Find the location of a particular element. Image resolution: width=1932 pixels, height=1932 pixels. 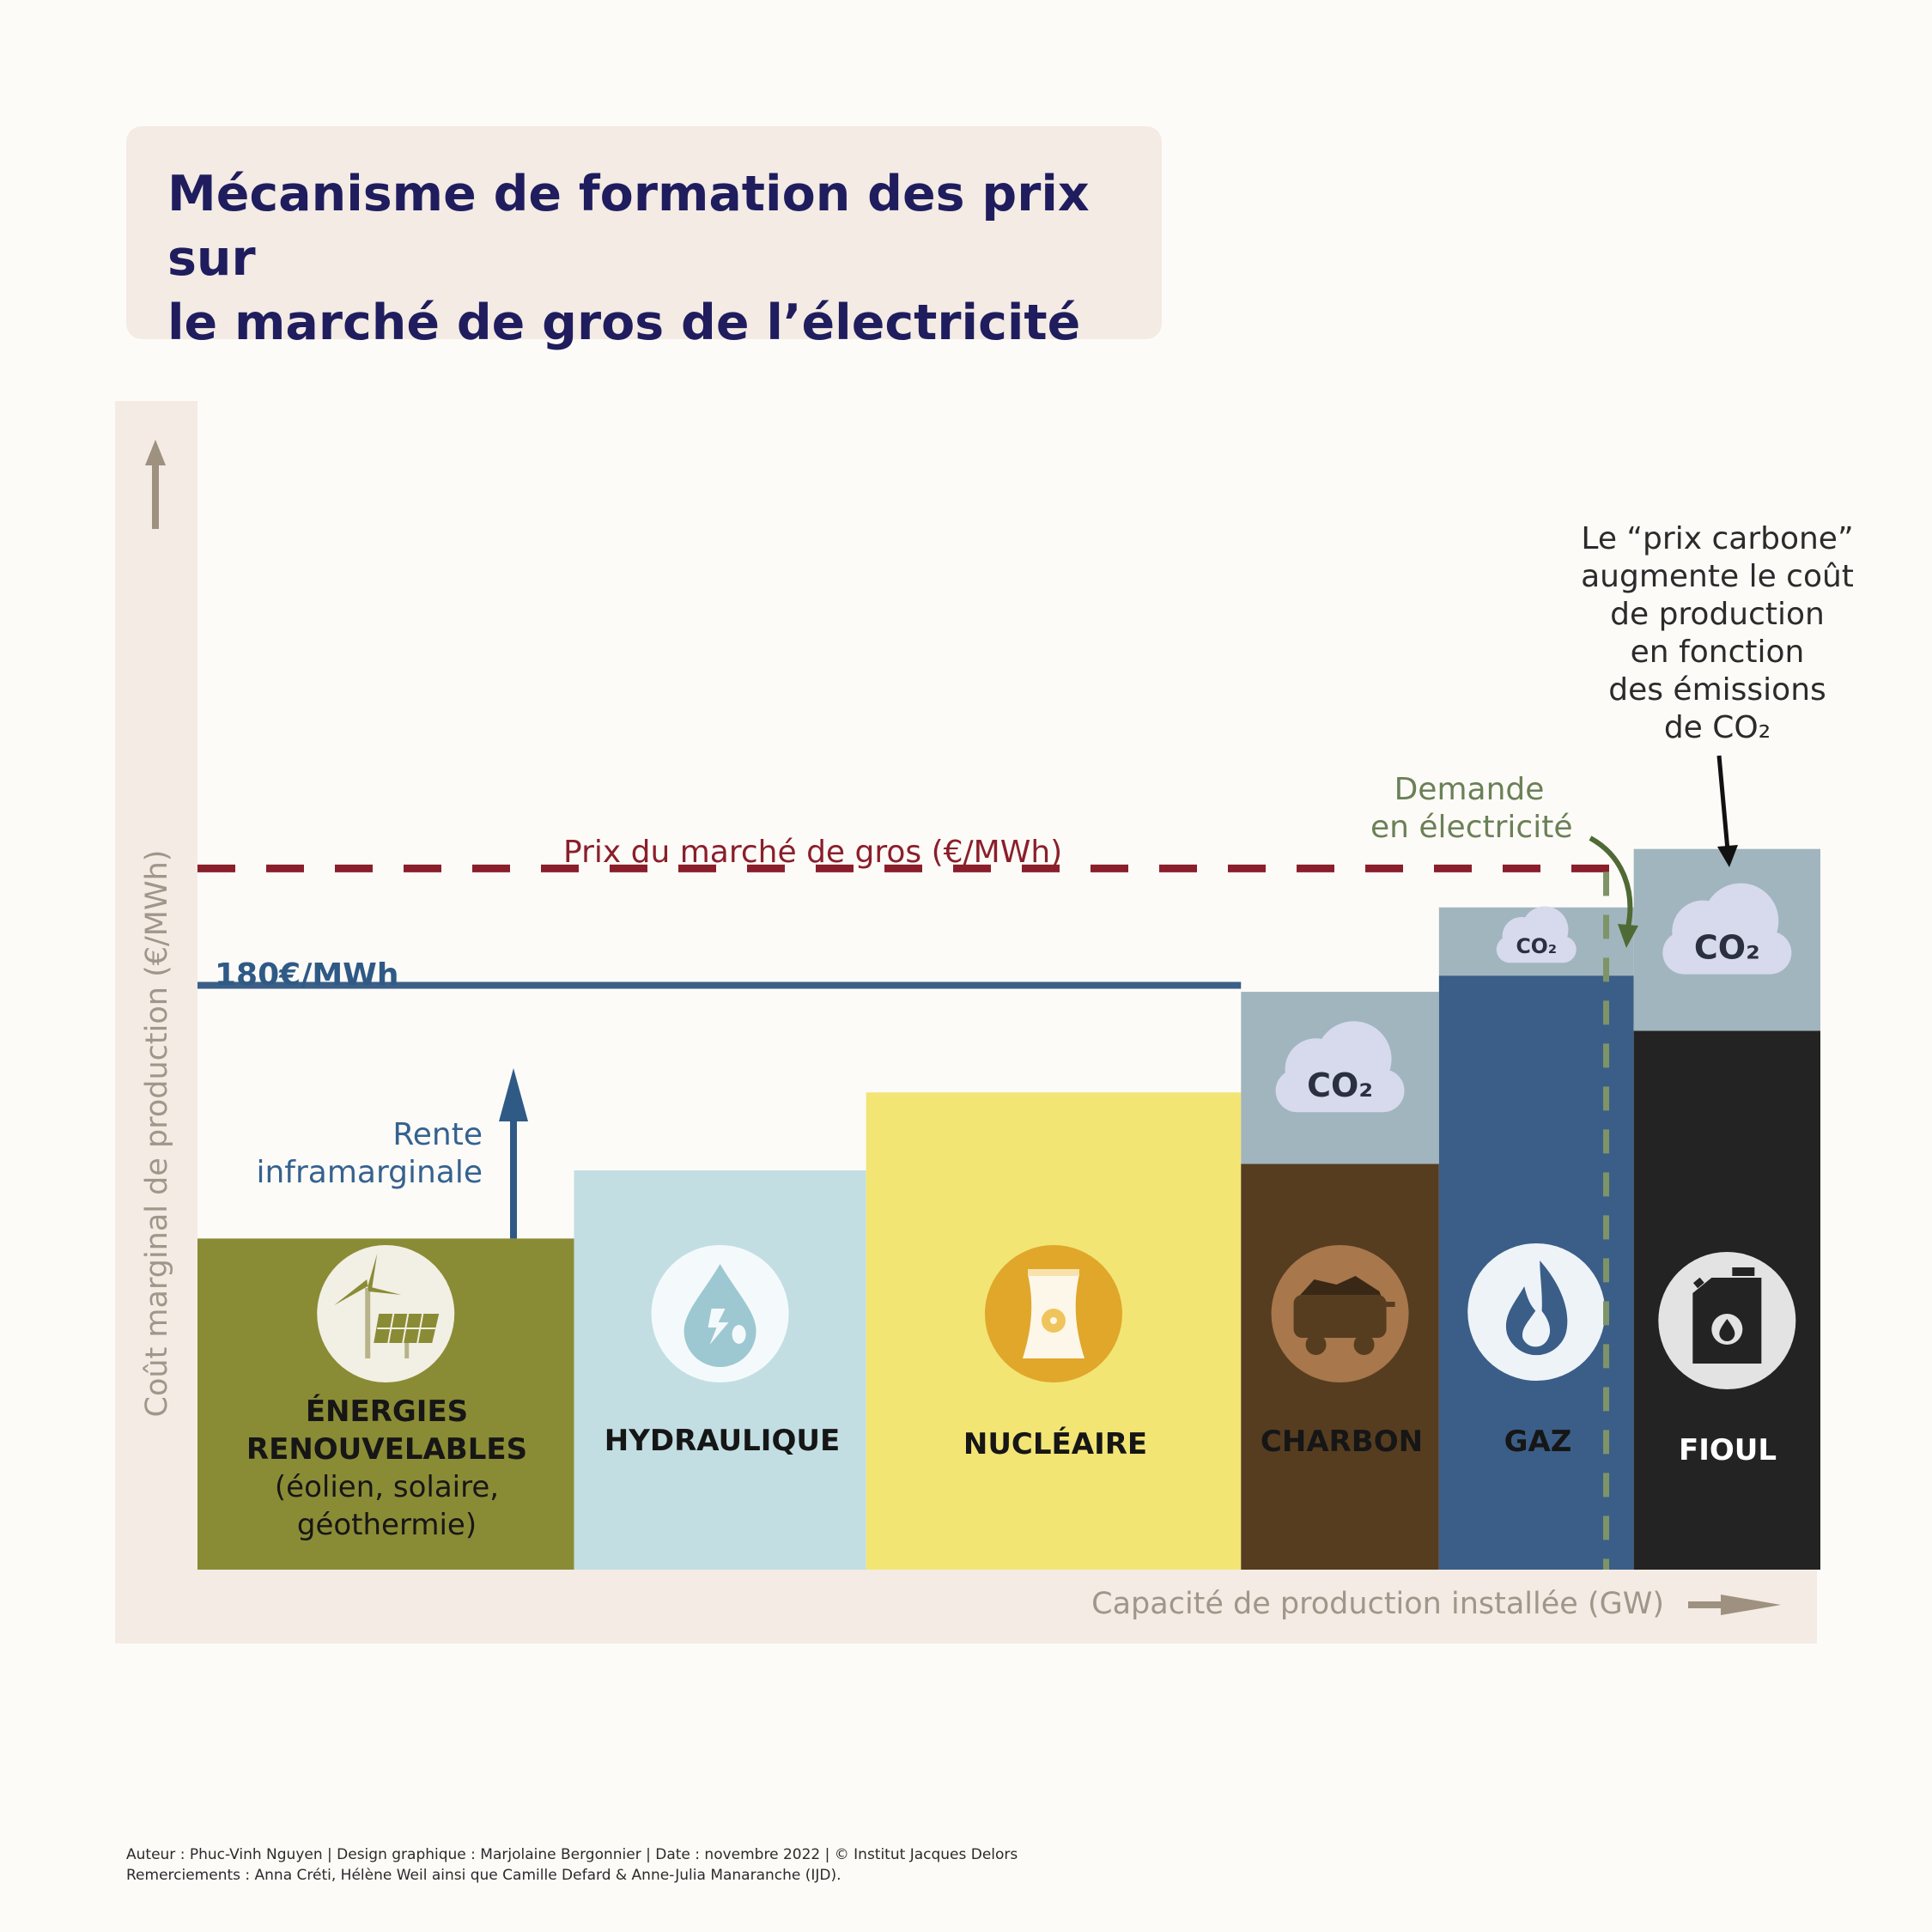

carbon-note-line-3: de production is located at coordinates (1718, 614).